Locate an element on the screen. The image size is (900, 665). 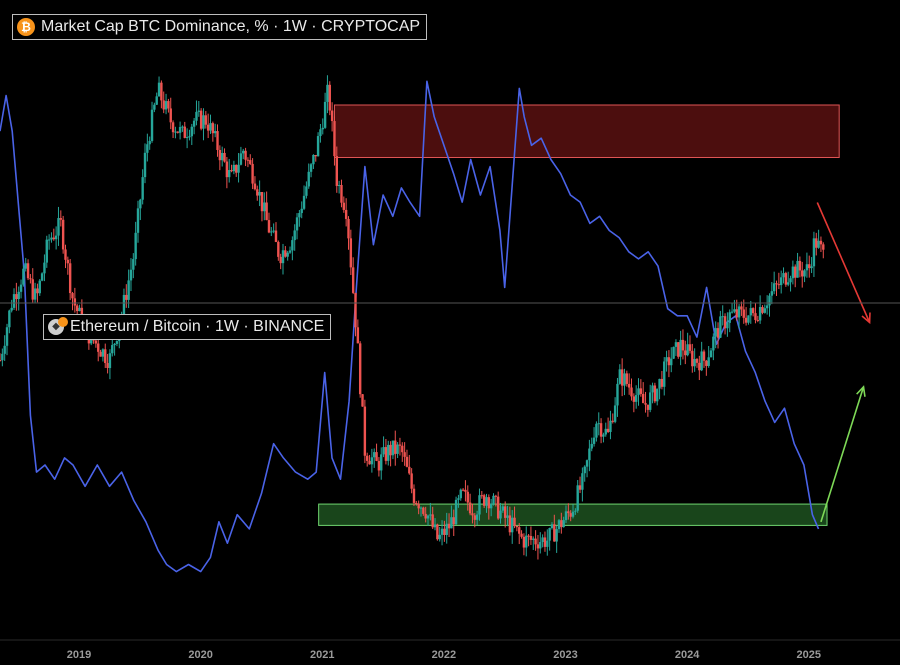
legend-eth-btc: ◆ Ethereum / Bitcoin · 1W · BINANCE is located at coordinates (187, 327).